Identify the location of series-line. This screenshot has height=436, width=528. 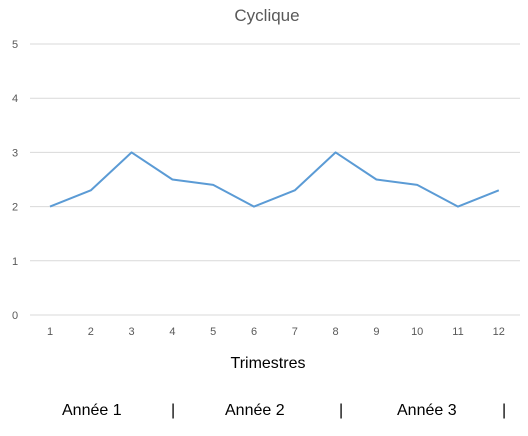
(274, 179).